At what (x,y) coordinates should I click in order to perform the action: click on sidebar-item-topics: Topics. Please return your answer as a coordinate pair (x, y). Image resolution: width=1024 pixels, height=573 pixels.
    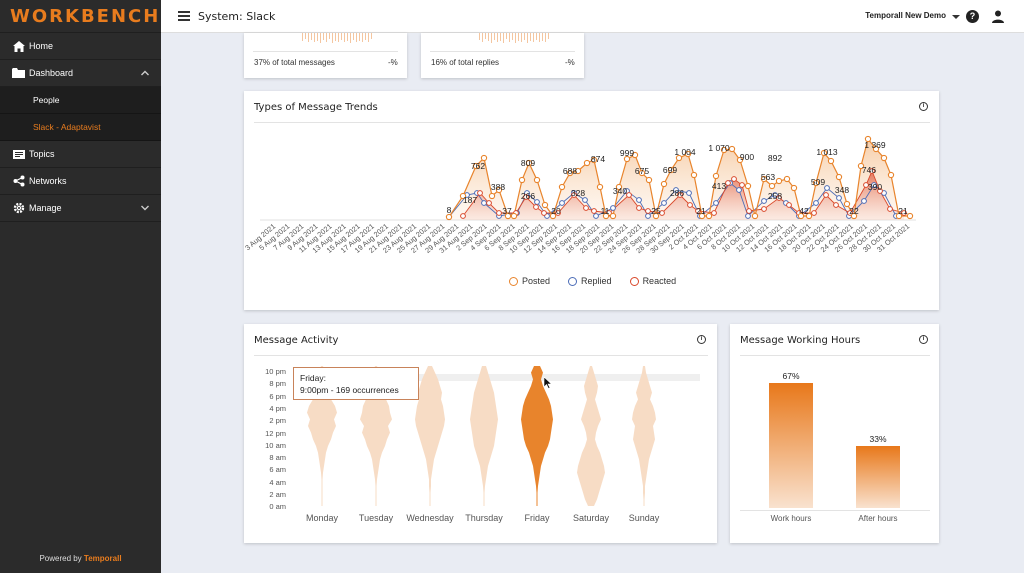
    Looking at the image, I should click on (80, 154).